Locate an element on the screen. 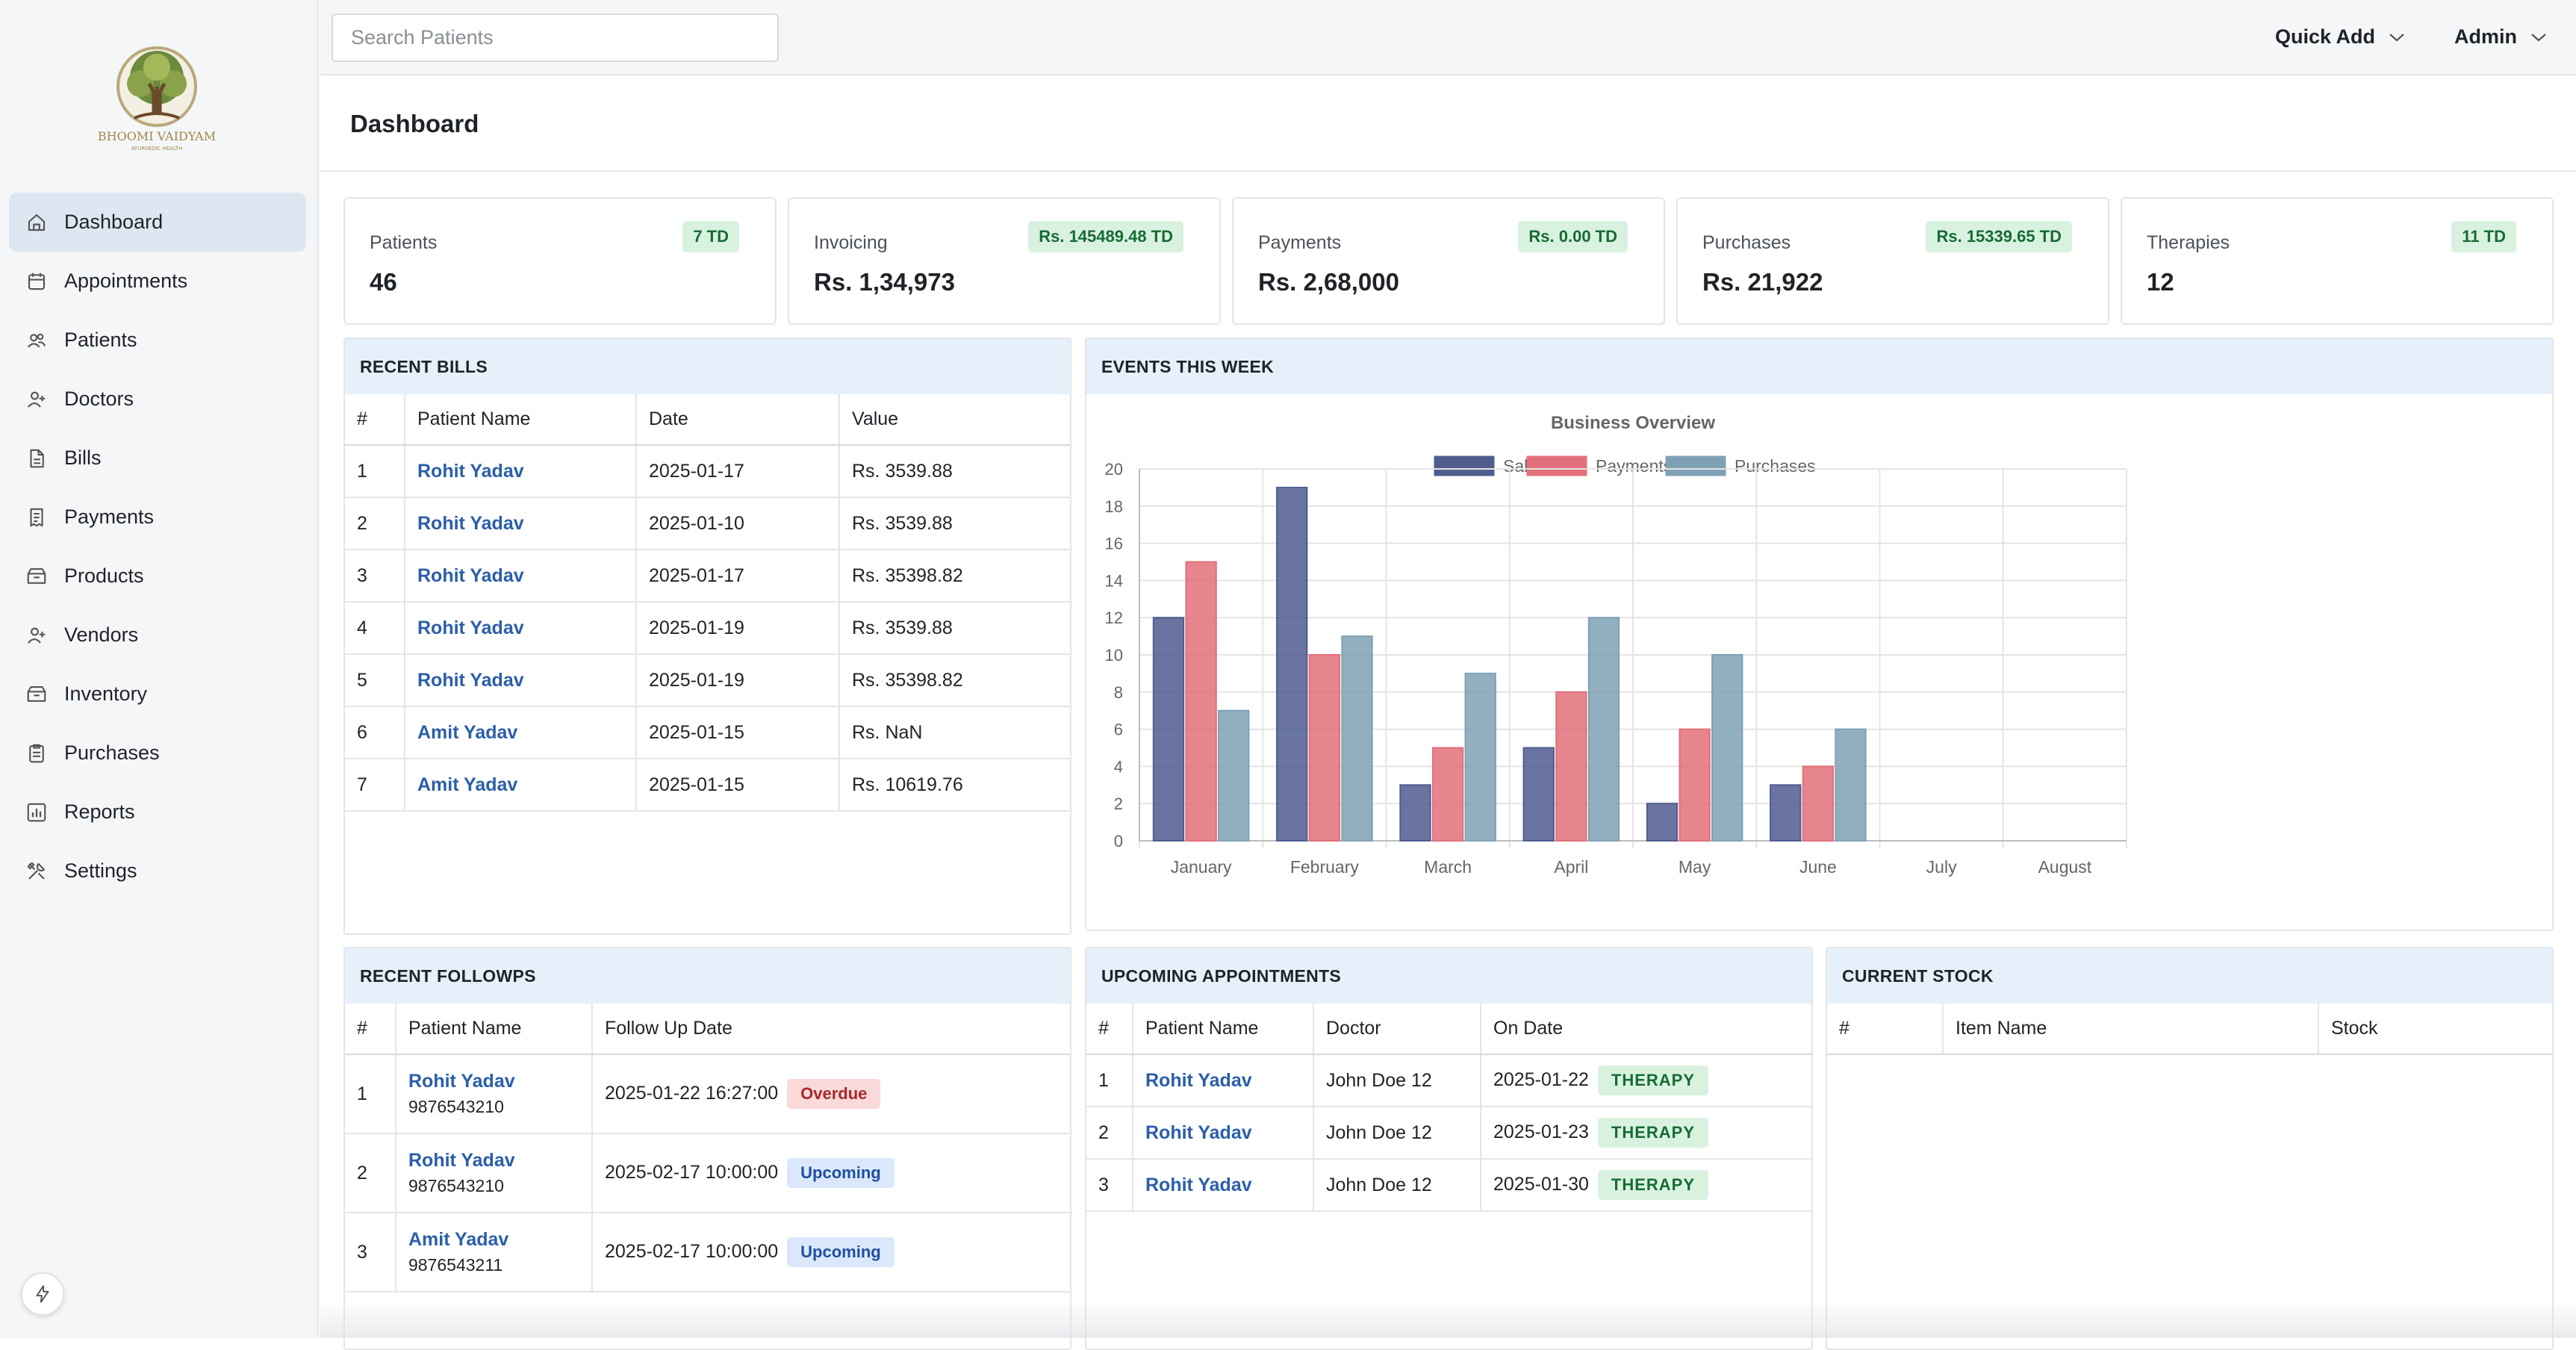 Image resolution: width=2576 pixels, height=1350 pixels. table-row: 4 Rohit Yadav 2025-01-19 Rs. 3539.88 is located at coordinates (707, 628).